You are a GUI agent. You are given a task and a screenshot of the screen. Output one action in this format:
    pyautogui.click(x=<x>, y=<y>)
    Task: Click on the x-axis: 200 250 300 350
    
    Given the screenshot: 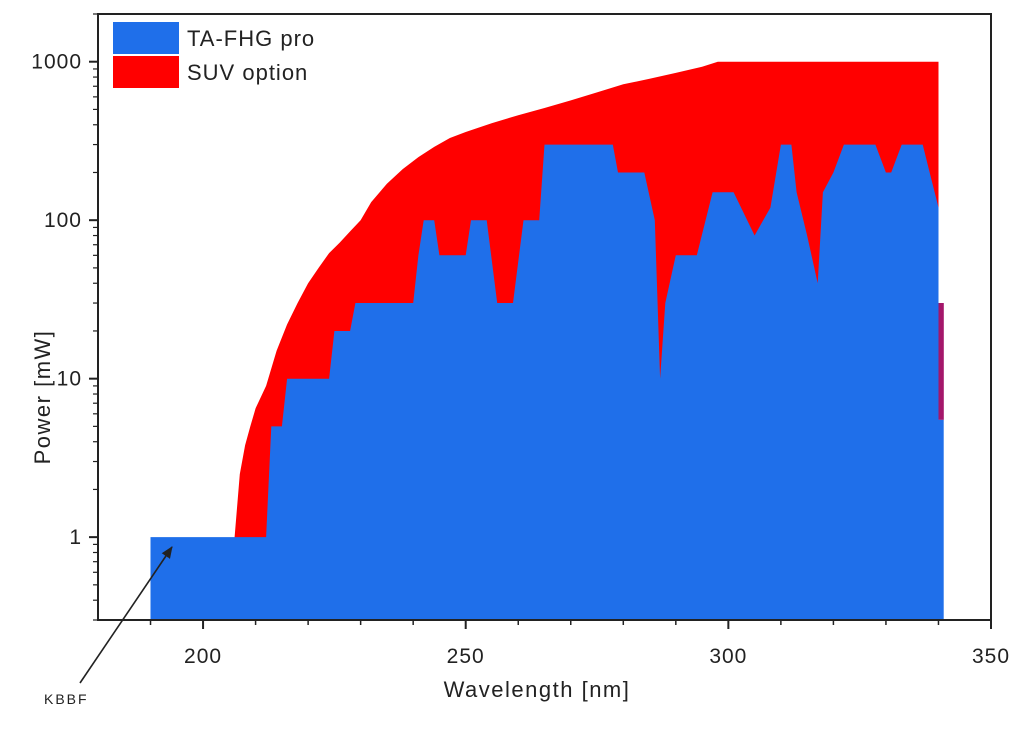 What is the action you would take?
    pyautogui.click(x=579, y=644)
    